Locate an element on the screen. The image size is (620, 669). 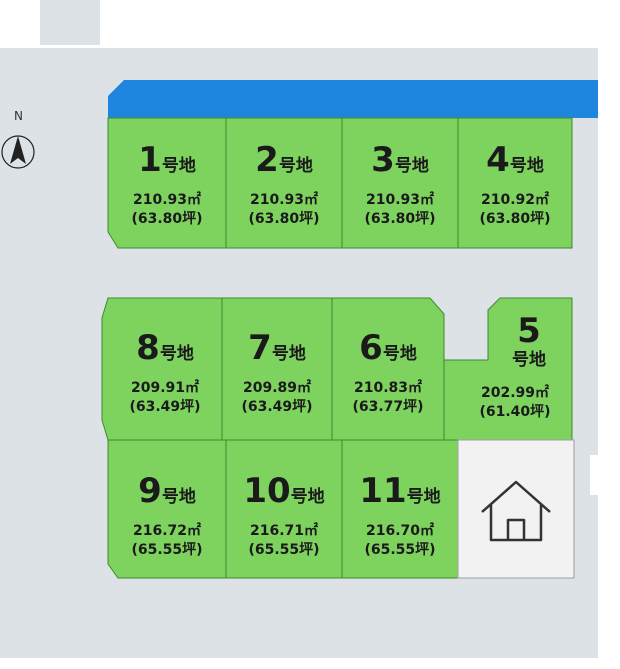
lot-2-shape is located at coordinates (284, 183).